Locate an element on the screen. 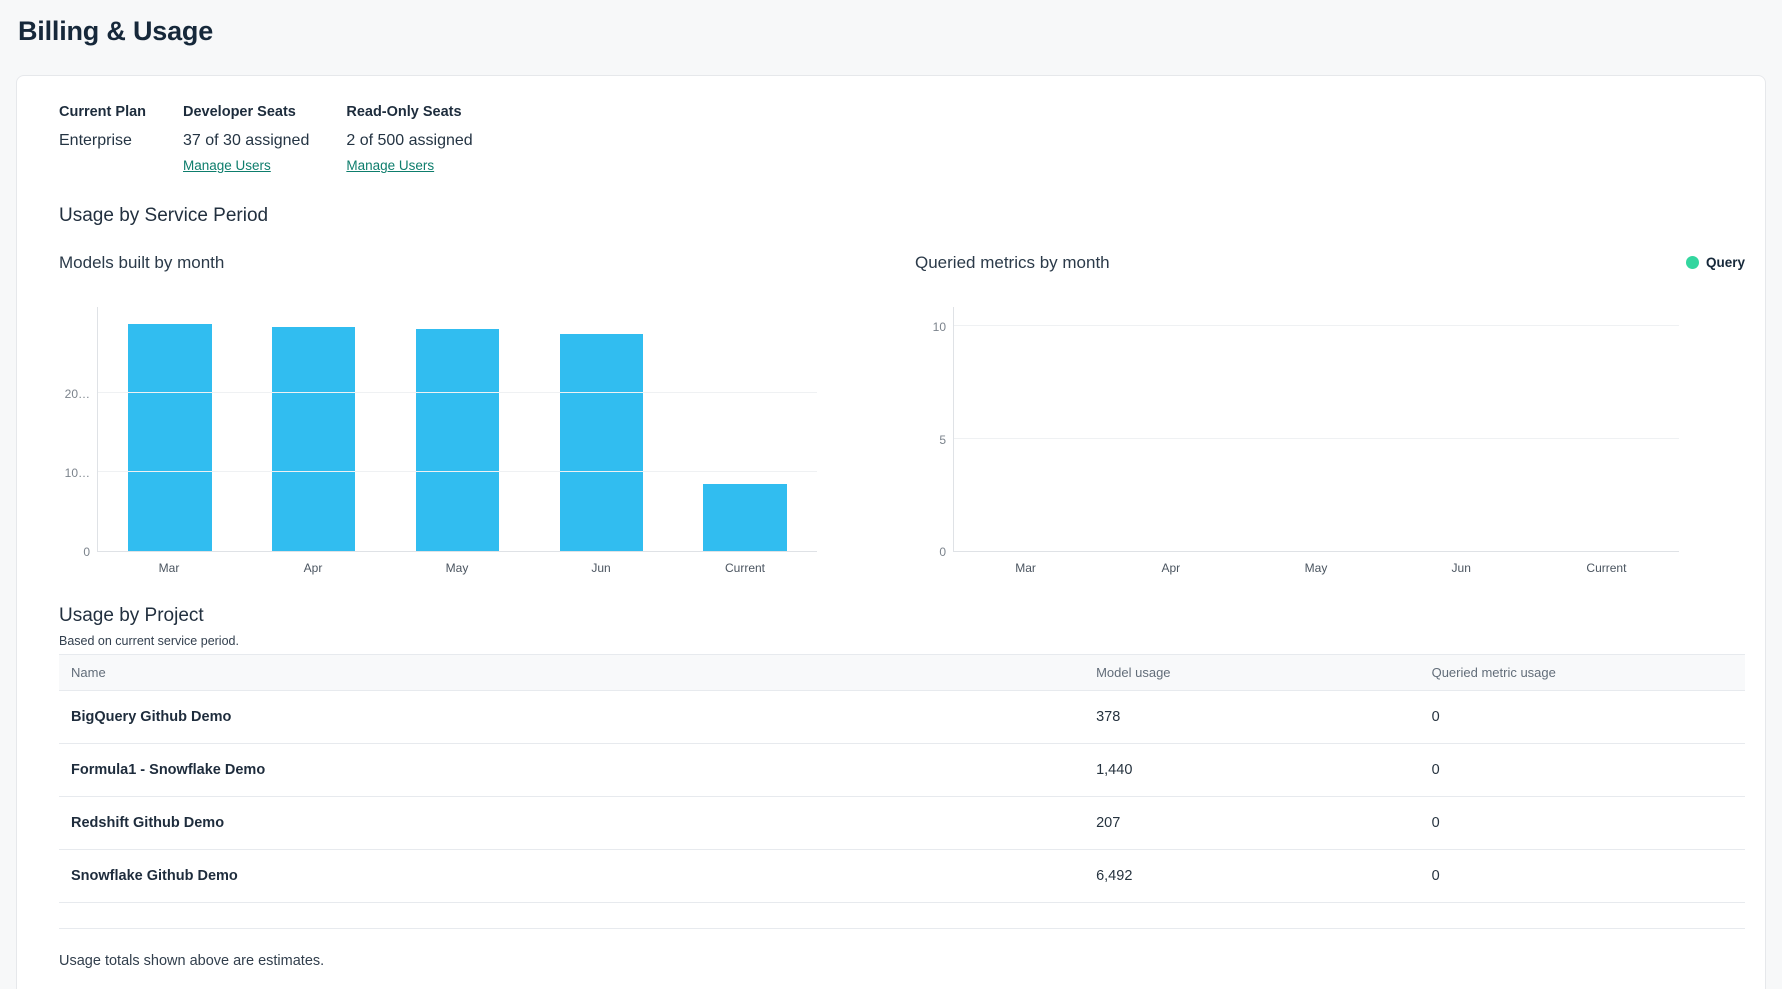  model-usage-value: 1,440 is located at coordinates (1252, 770).